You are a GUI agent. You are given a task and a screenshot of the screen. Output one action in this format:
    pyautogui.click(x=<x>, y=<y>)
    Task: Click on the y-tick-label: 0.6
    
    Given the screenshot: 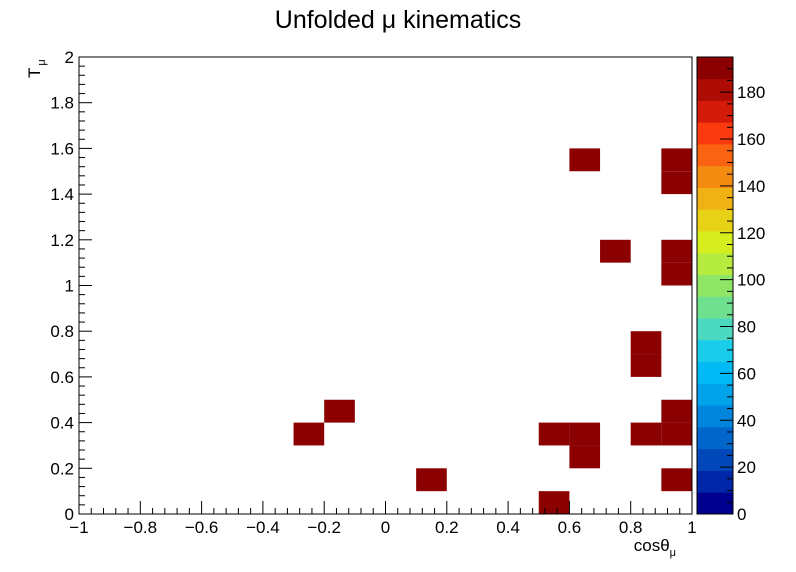 What is the action you would take?
    pyautogui.click(x=62, y=377)
    